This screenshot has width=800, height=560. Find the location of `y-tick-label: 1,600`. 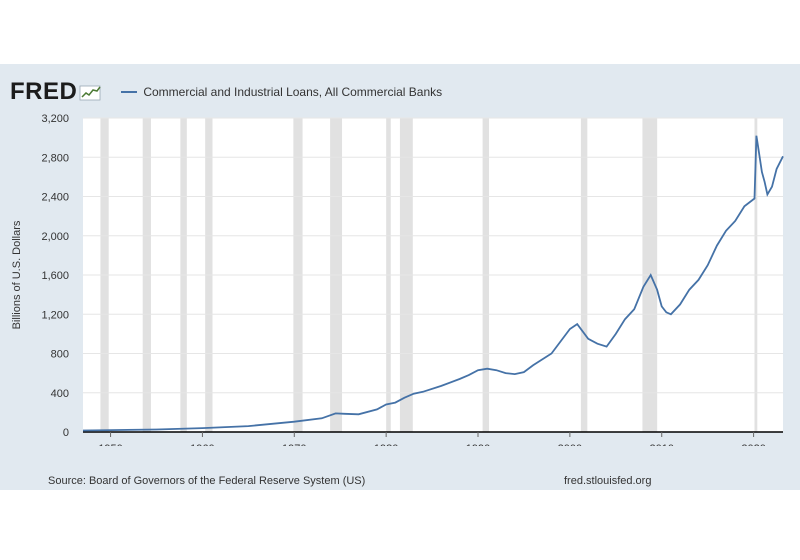

y-tick-label: 1,600 is located at coordinates (55, 276).